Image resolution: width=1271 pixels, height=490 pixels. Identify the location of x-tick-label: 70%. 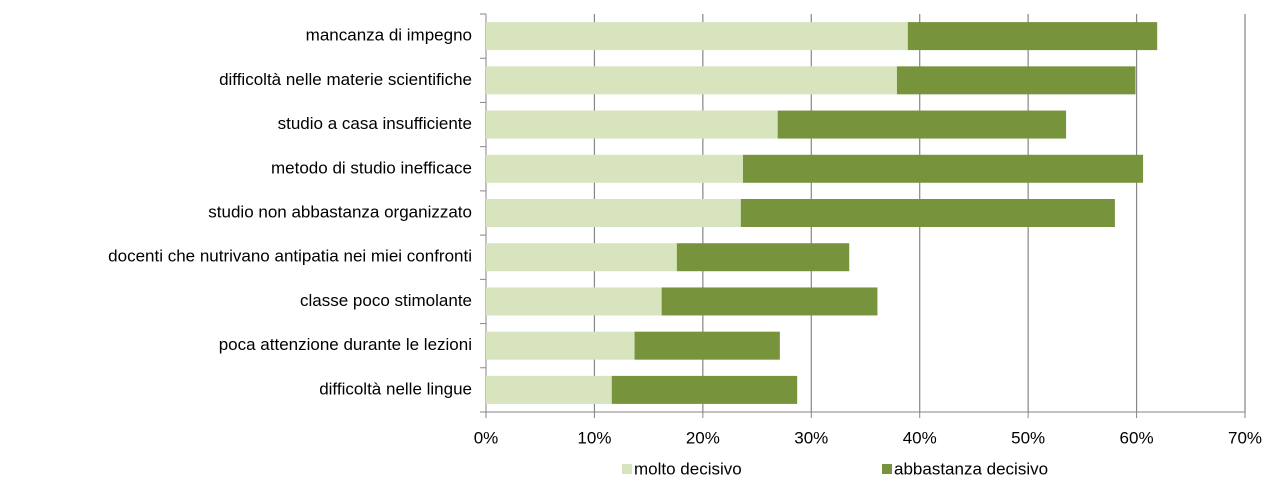
(1245, 437).